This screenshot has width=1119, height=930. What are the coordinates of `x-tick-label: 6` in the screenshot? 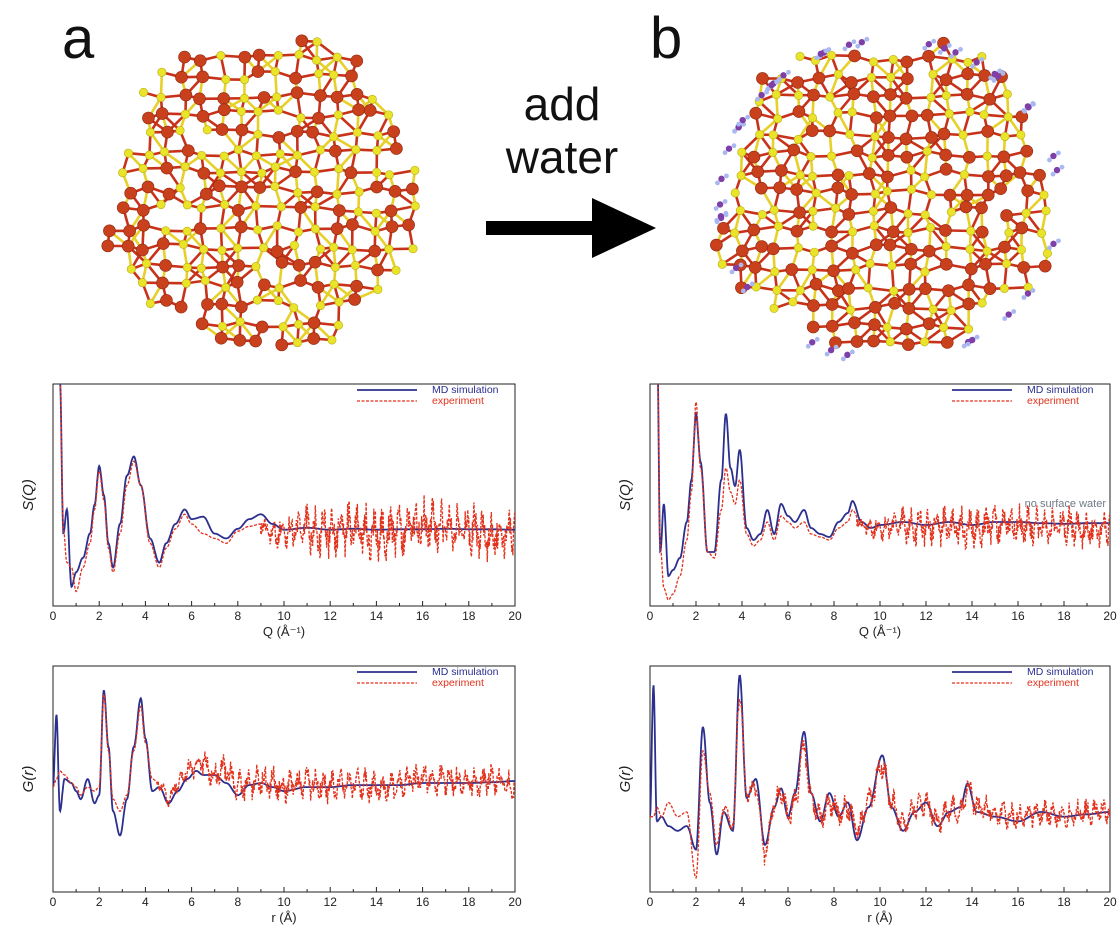 It's located at (788, 902).